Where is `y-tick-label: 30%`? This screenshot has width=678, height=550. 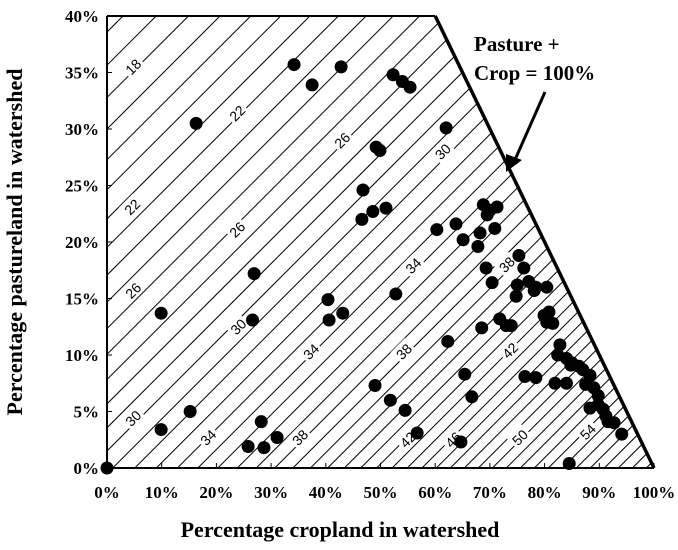 y-tick-label: 30% is located at coordinates (82, 129).